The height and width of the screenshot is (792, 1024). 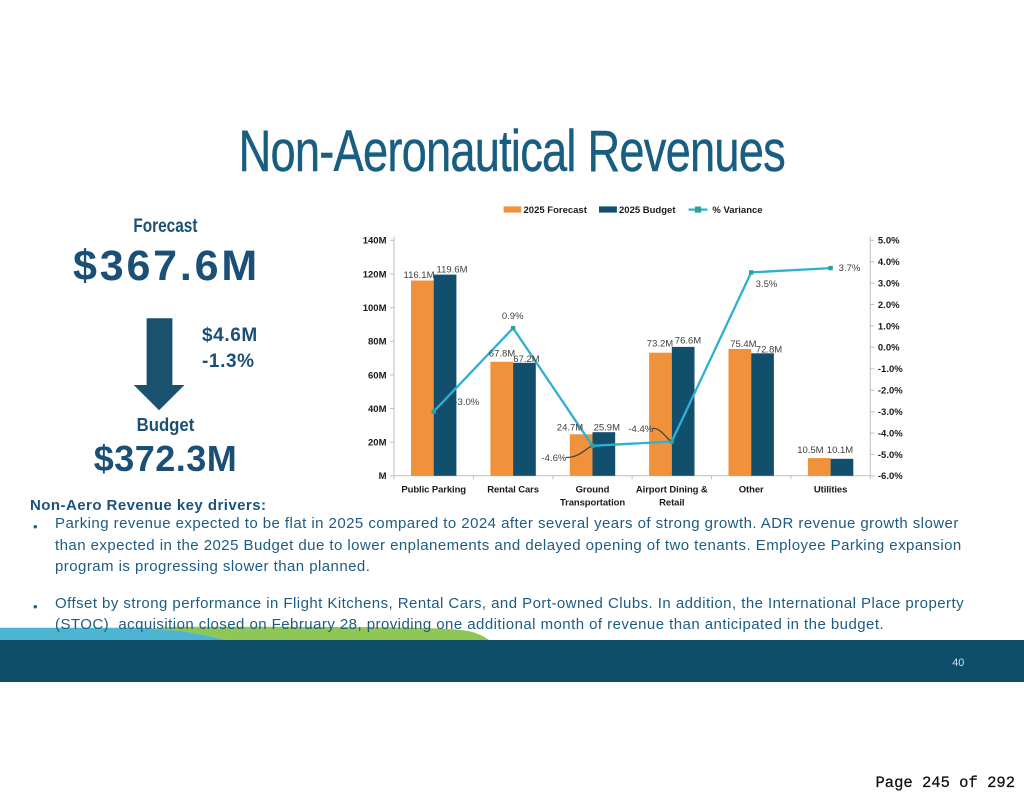 What do you see at coordinates (377, 342) in the screenshot?
I see `svg-text: 80M` at bounding box center [377, 342].